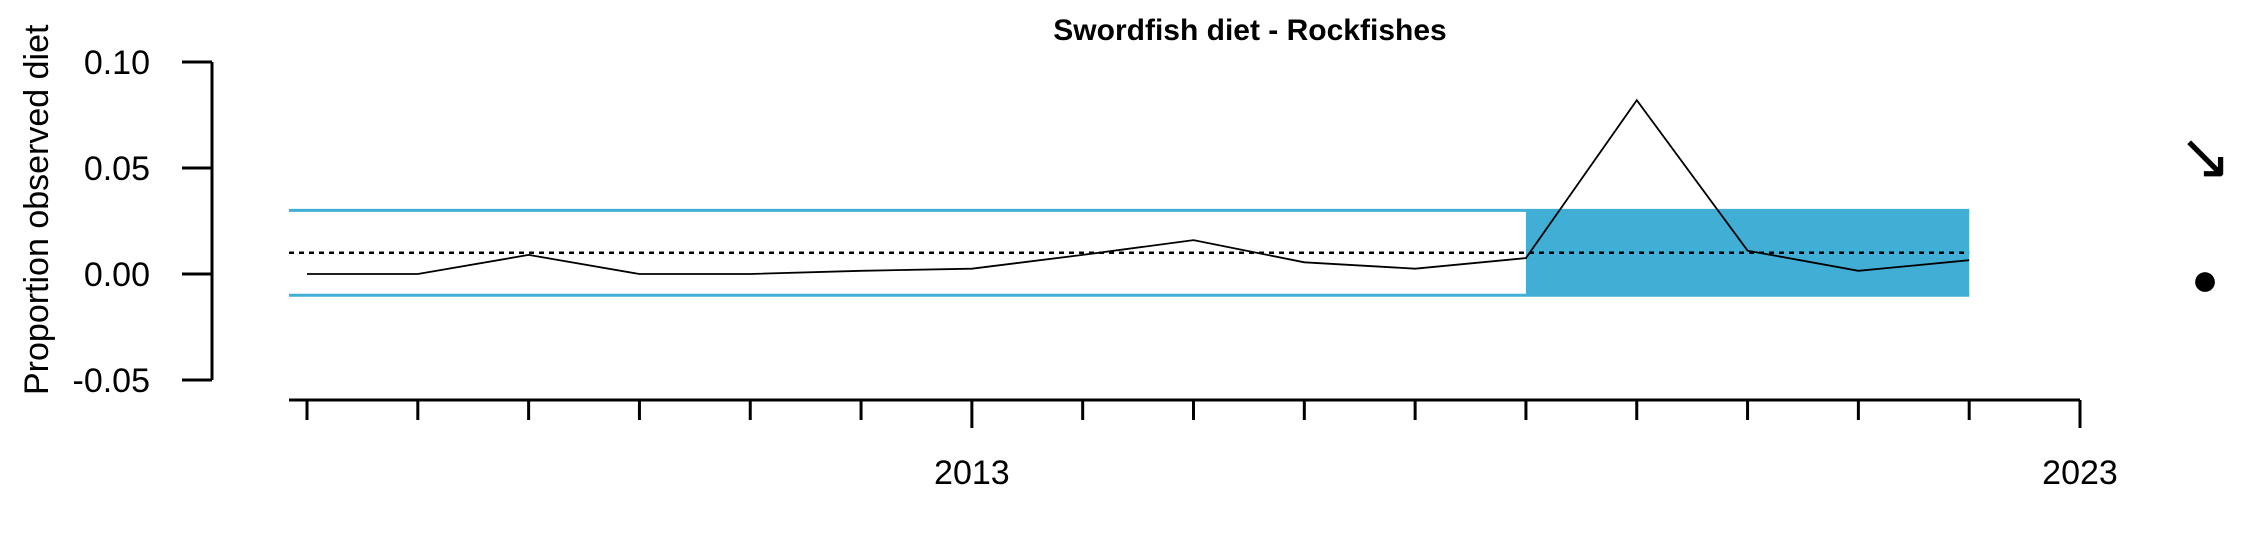 This screenshot has height=540, width=2250. What do you see at coordinates (972, 473) in the screenshot?
I see `x-tick-label: 2013` at bounding box center [972, 473].